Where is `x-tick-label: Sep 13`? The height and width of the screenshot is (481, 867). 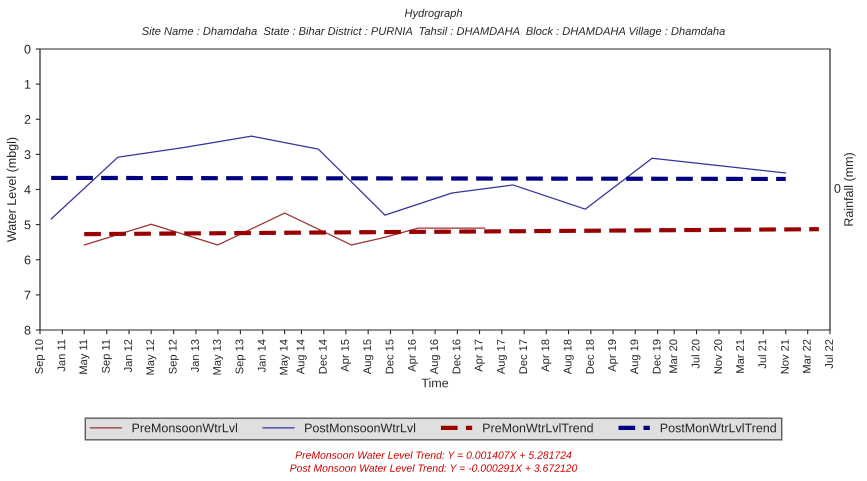
x-tick-label: Sep 13 is located at coordinates (240, 357).